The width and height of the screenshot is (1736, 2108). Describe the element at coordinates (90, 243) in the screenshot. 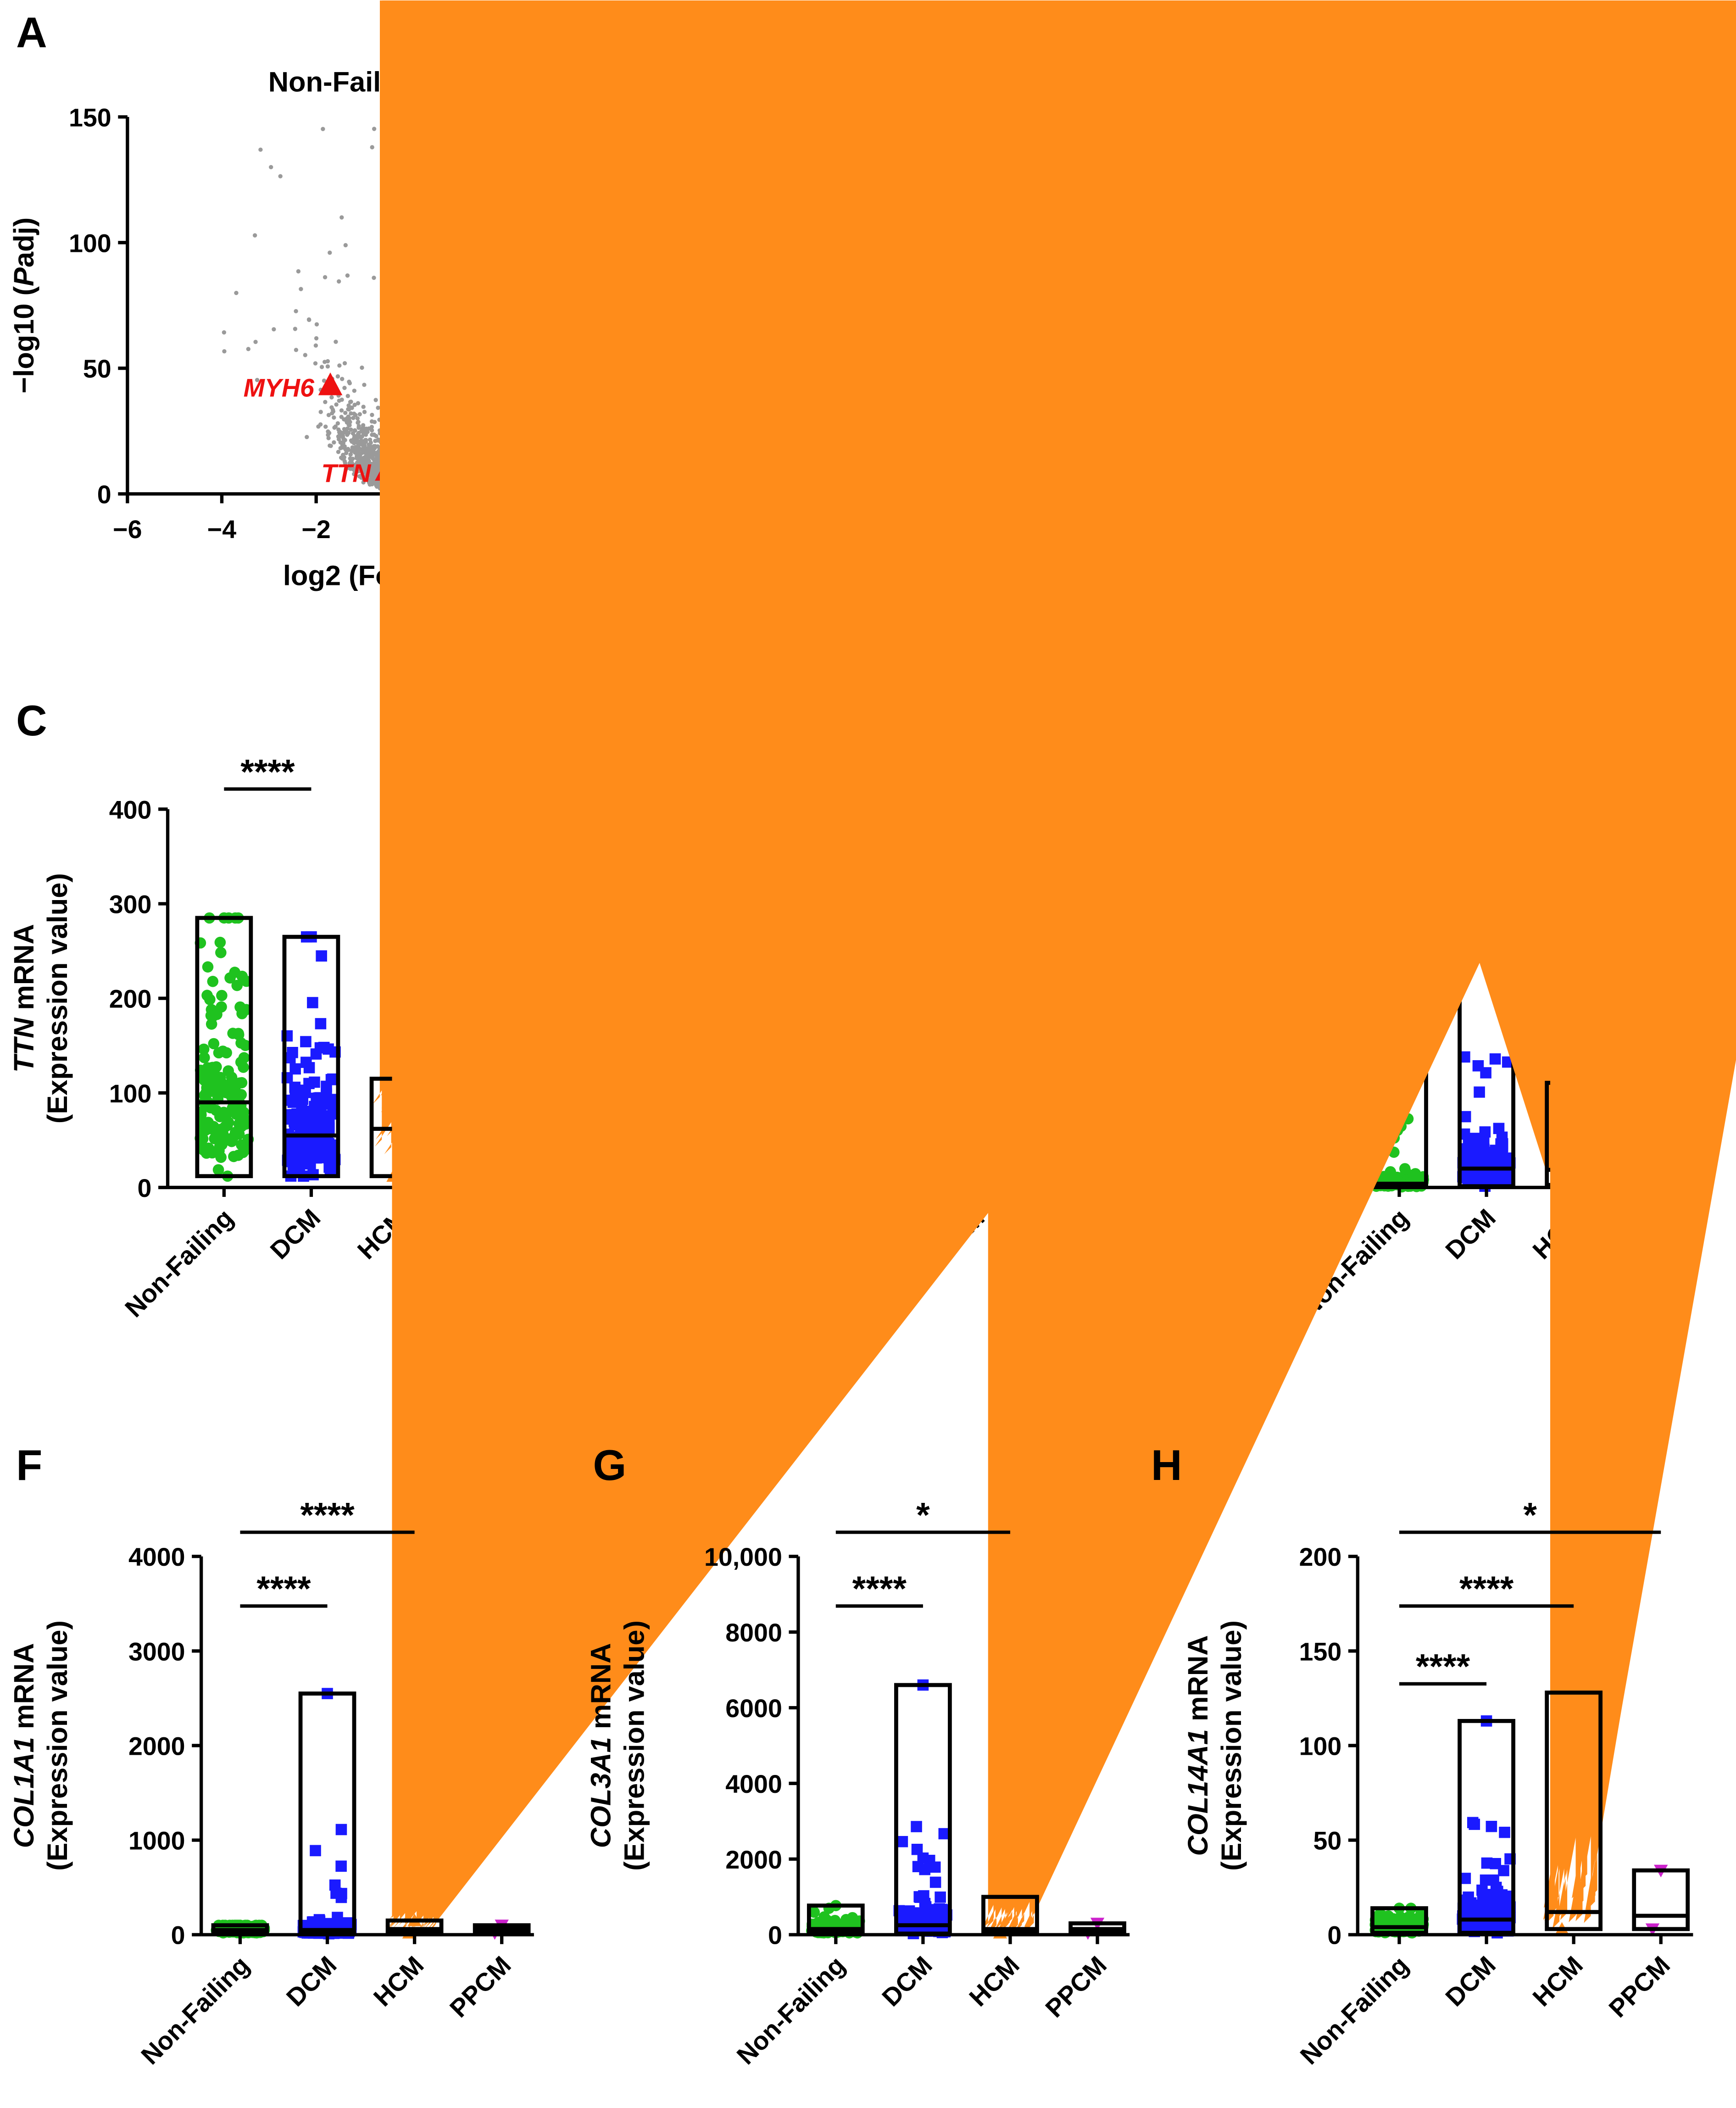

I see `y-tick-label: 100` at that location.